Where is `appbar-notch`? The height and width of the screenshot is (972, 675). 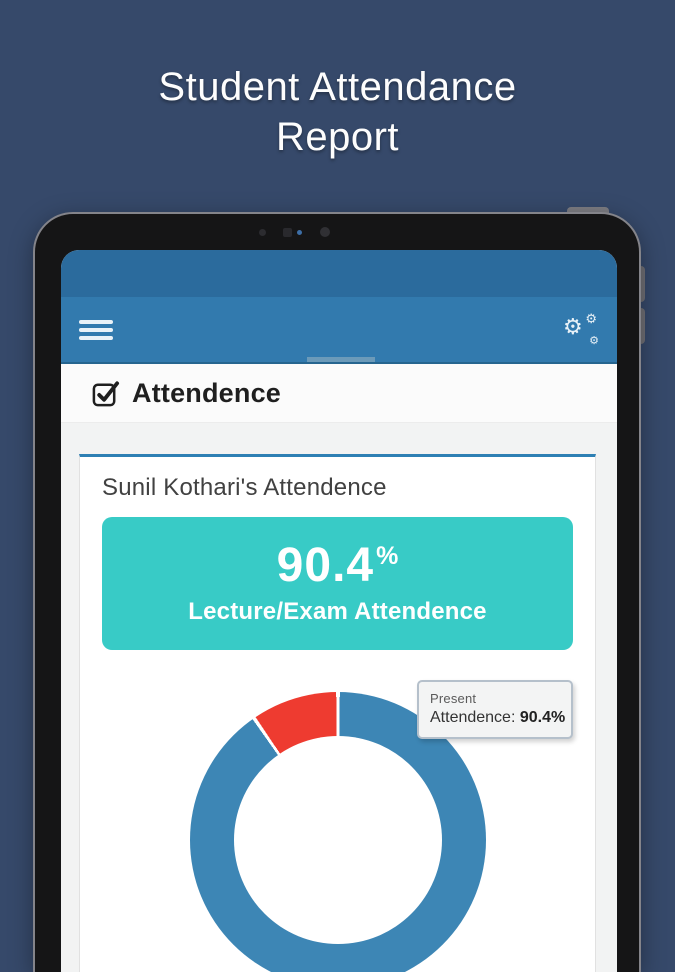 appbar-notch is located at coordinates (341, 359).